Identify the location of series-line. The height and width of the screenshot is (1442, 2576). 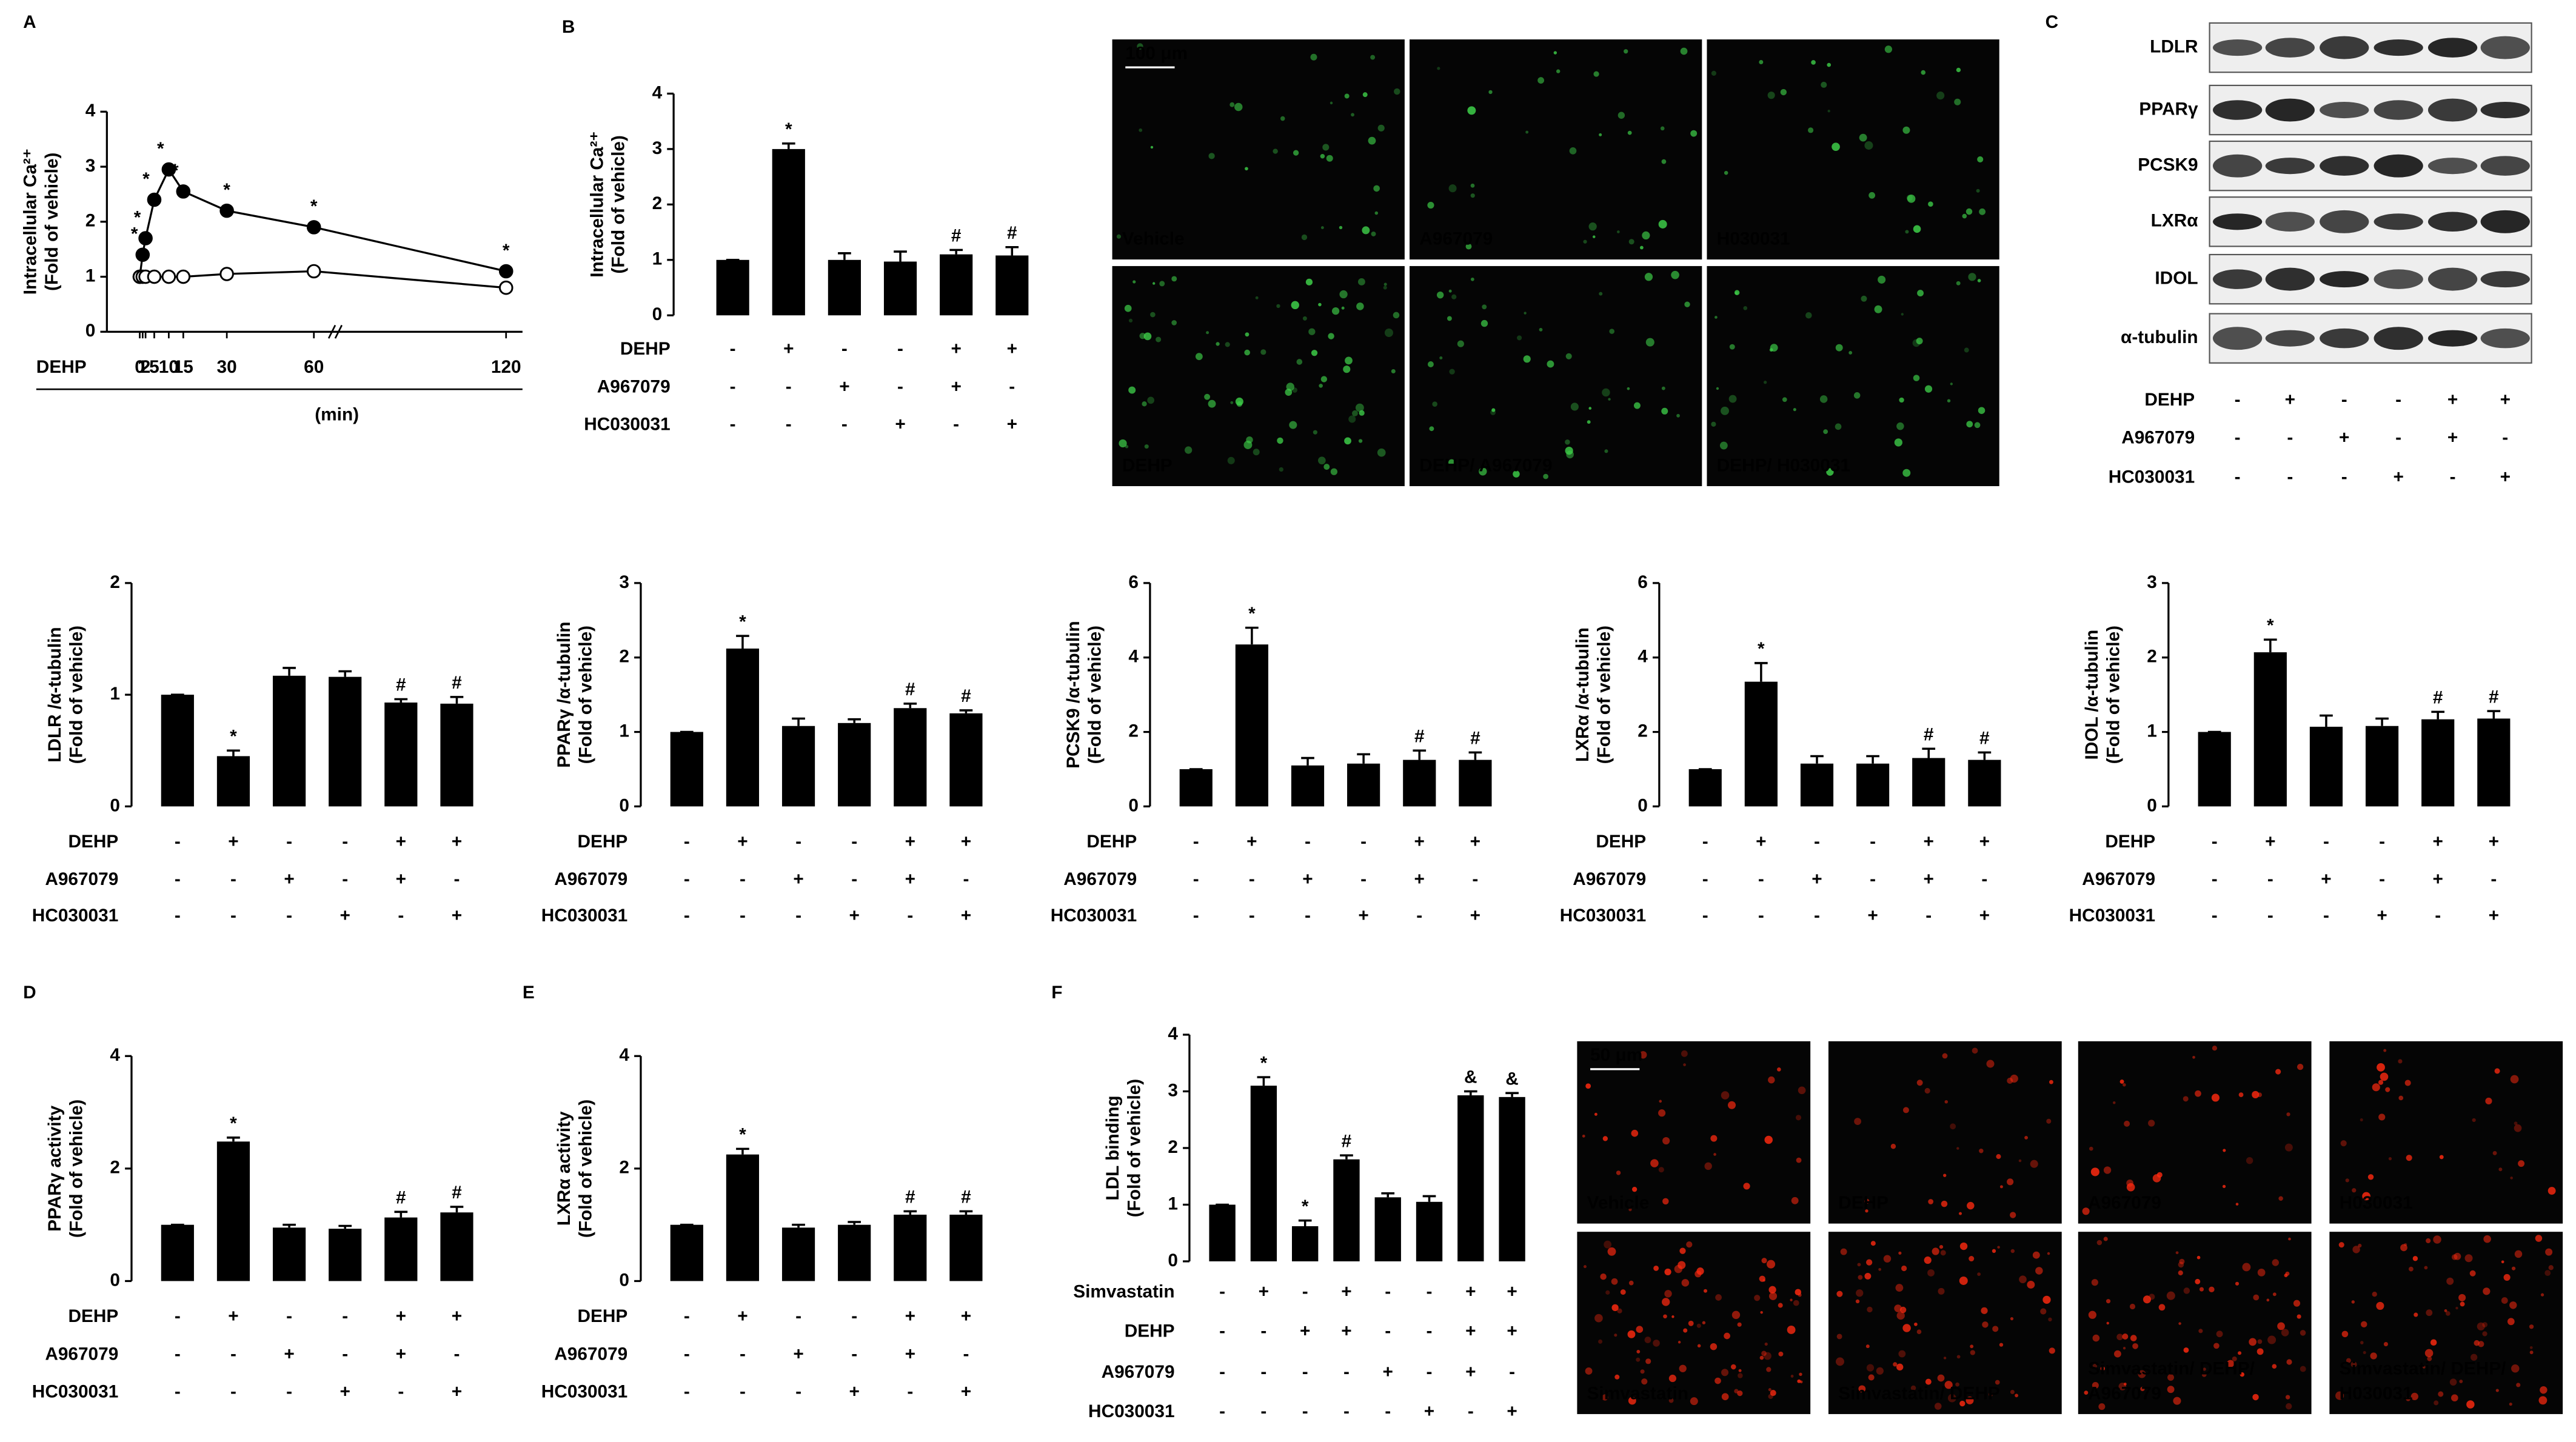
(322, 222).